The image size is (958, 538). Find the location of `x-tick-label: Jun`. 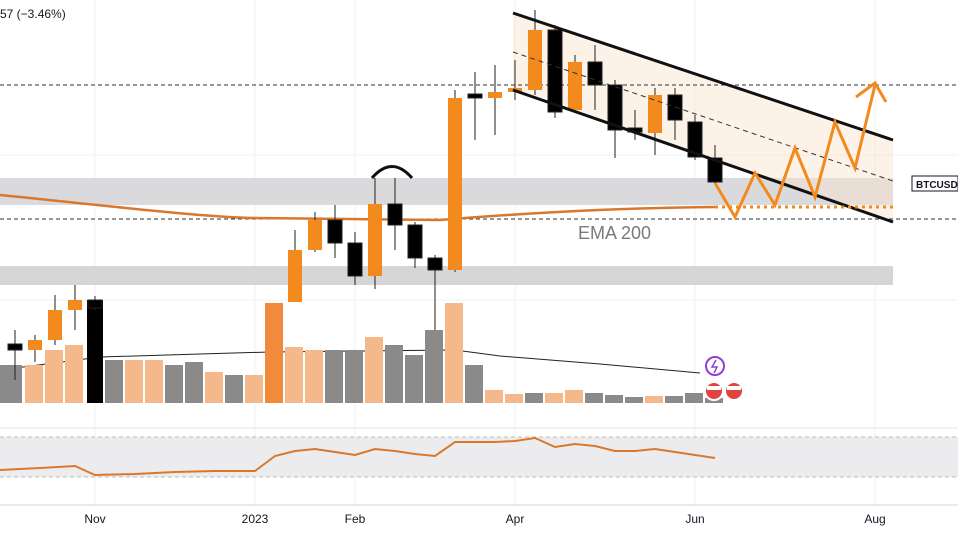

x-tick-label: Jun is located at coordinates (694, 519).